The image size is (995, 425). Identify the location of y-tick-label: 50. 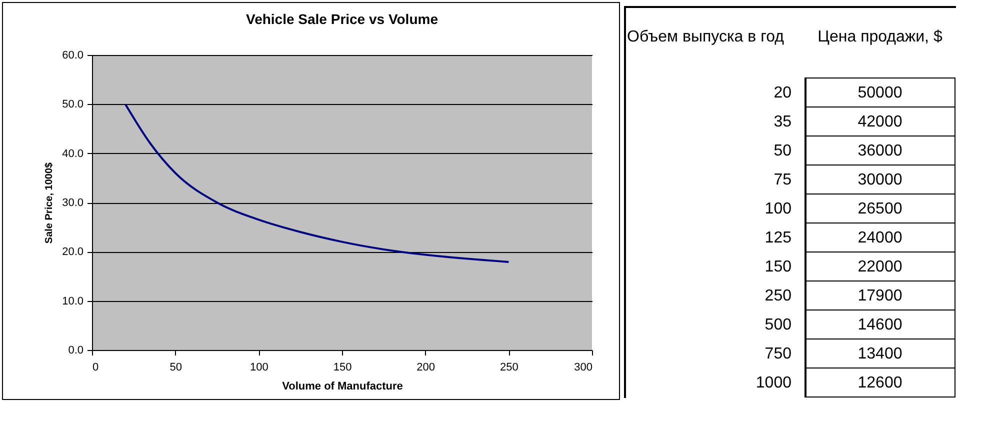
(783, 151).